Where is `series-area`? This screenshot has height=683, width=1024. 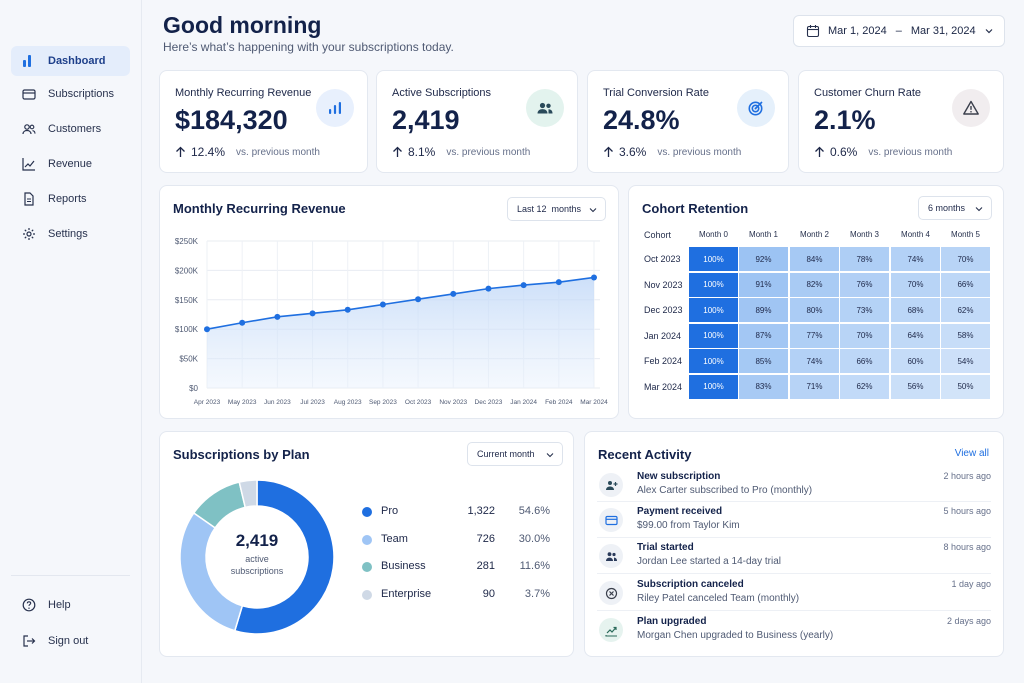
series-area is located at coordinates (400, 332).